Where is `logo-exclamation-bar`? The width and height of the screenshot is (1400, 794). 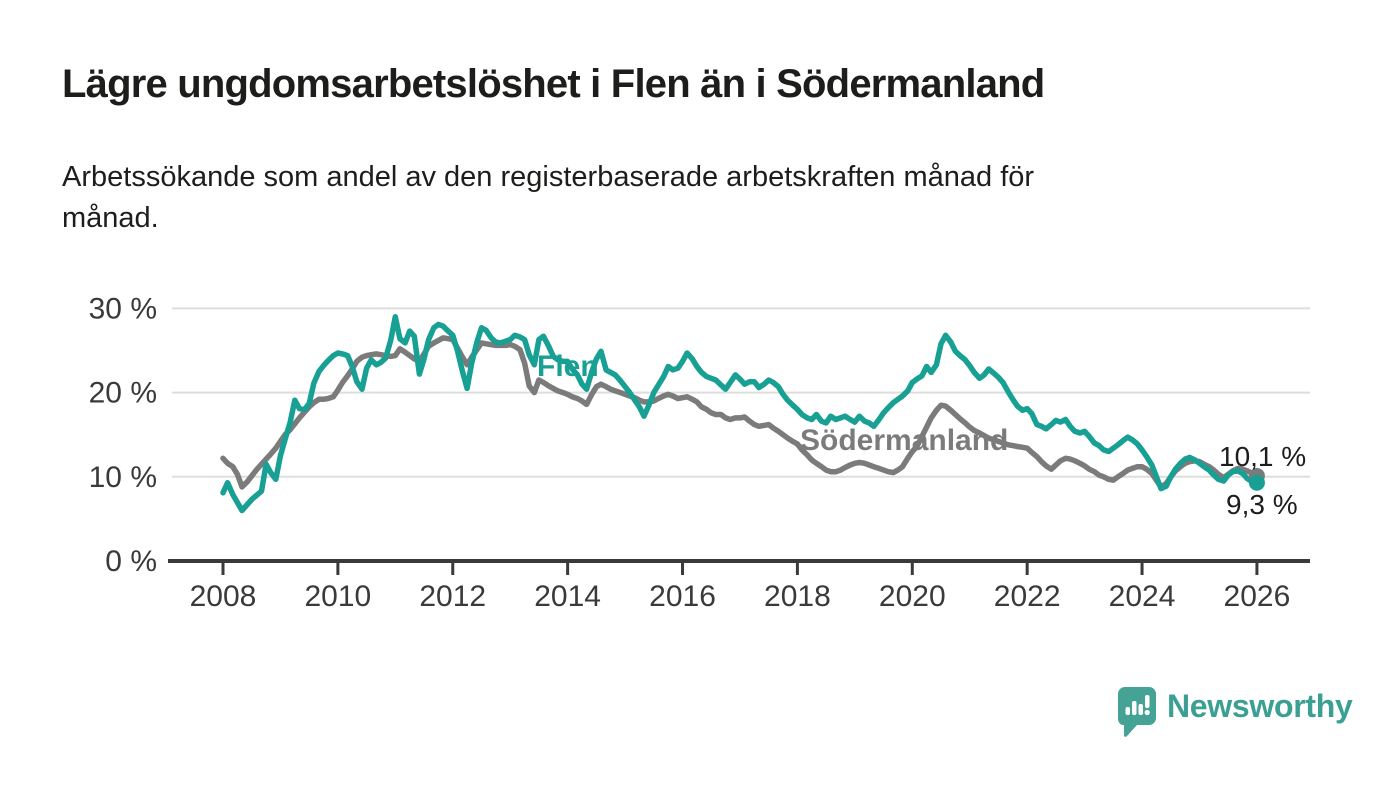 logo-exclamation-bar is located at coordinates (1147, 701).